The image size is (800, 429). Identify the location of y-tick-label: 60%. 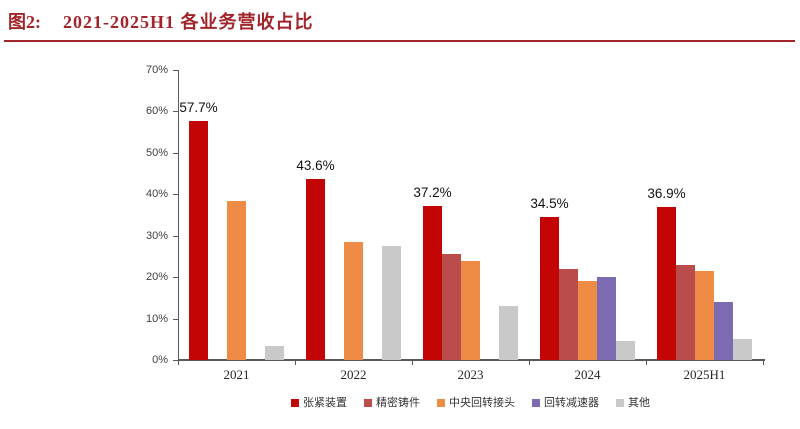
(156, 111).